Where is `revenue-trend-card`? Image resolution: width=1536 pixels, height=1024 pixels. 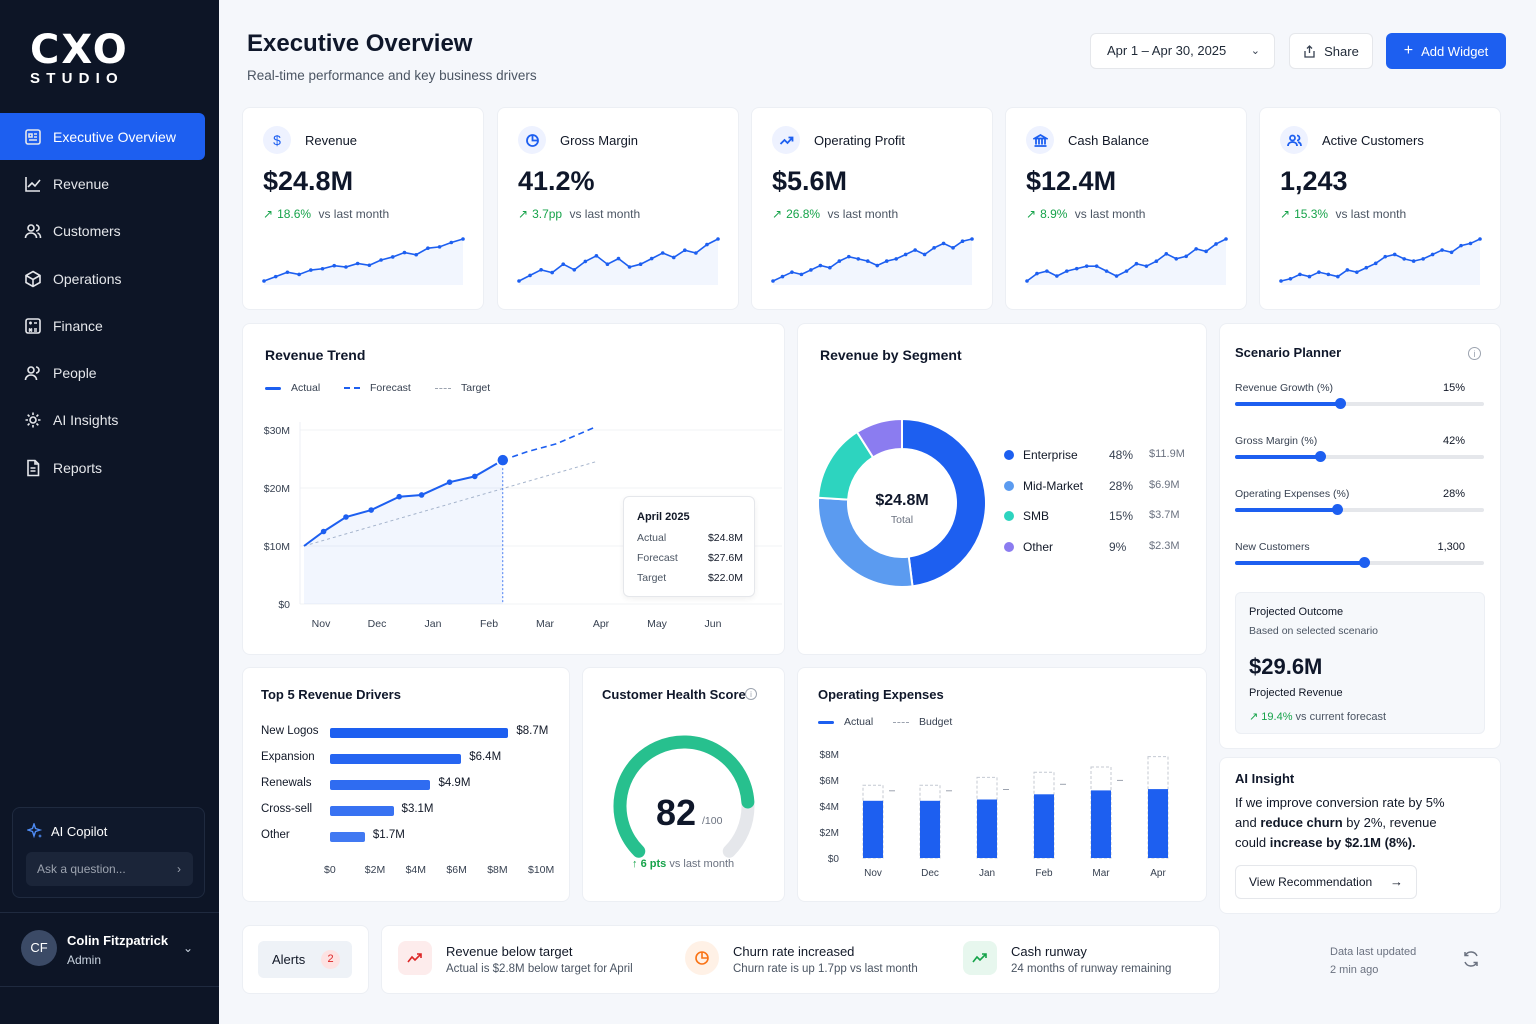 revenue-trend-card is located at coordinates (513, 489).